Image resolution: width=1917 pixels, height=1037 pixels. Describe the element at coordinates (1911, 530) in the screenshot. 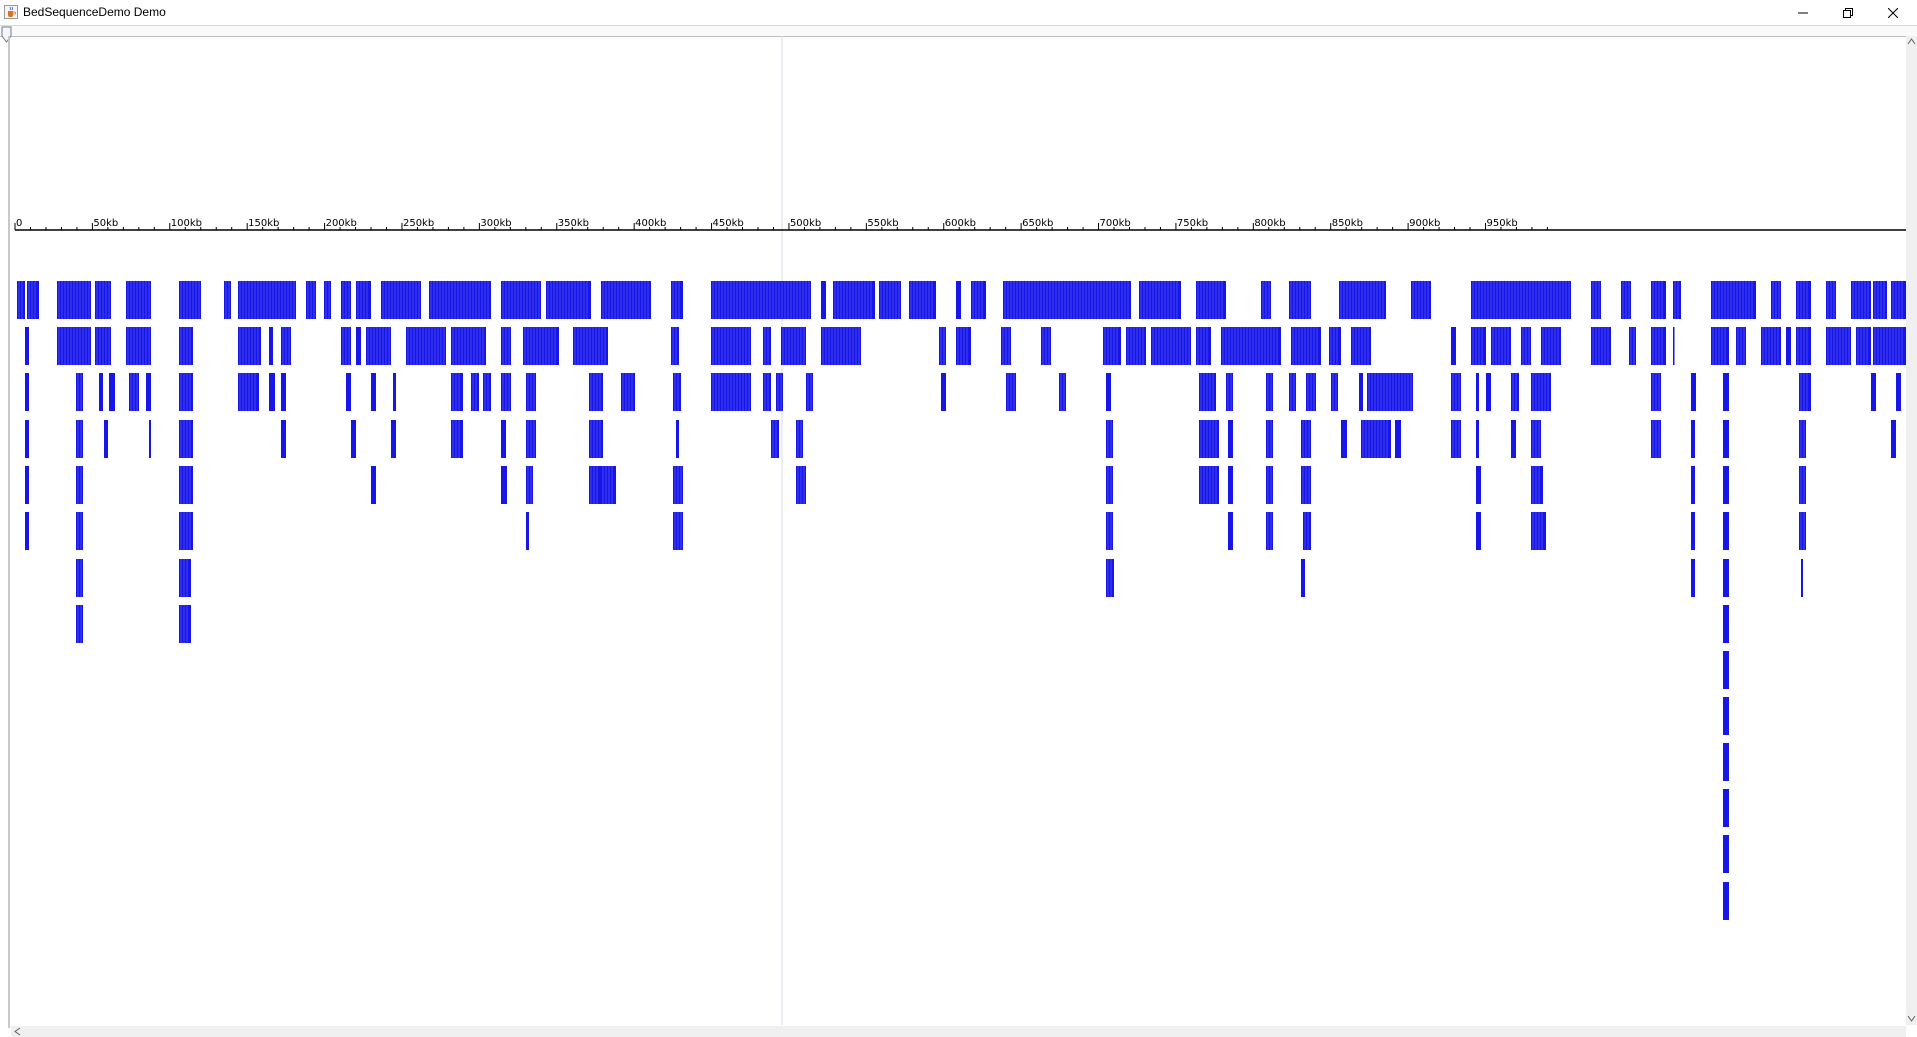

I see `vertical-scrollbar` at that location.